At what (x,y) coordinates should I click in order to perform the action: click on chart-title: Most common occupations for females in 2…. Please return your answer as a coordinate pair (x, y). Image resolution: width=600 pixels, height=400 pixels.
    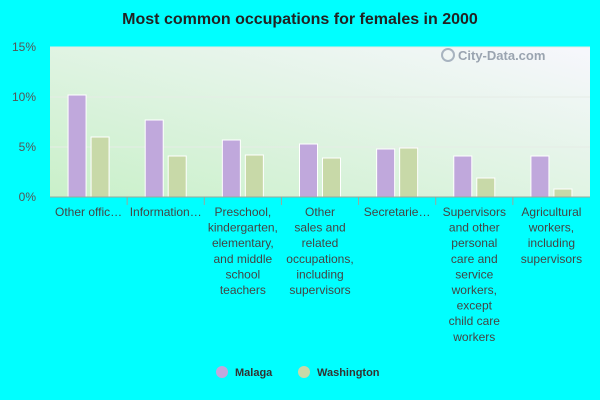
    Looking at the image, I should click on (300, 19).